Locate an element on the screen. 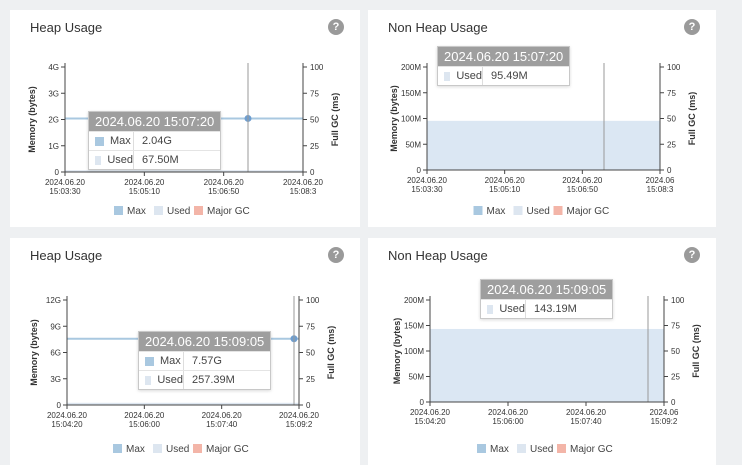 The width and height of the screenshot is (742, 465). tooltip-value: 67.50M is located at coordinates (160, 160).